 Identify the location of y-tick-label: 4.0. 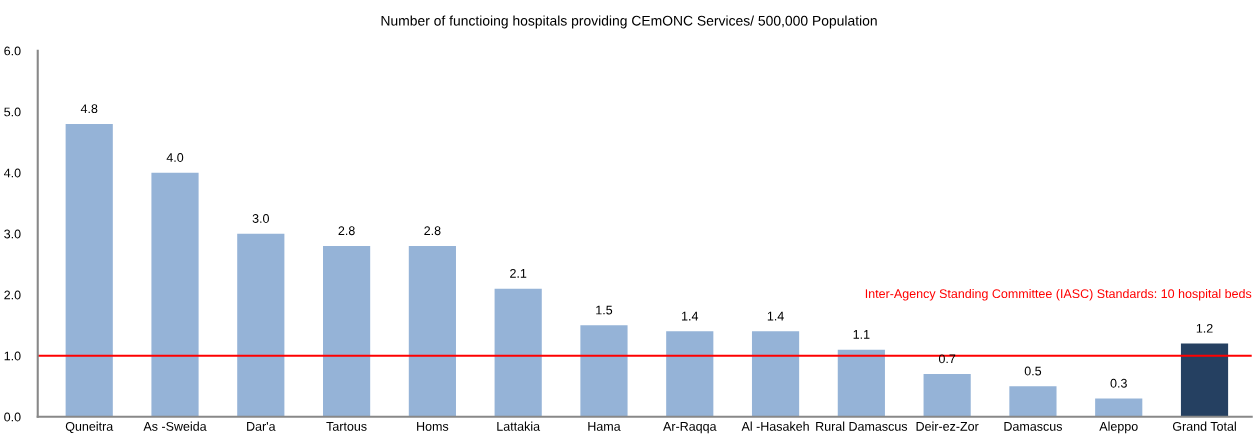
(12, 173).